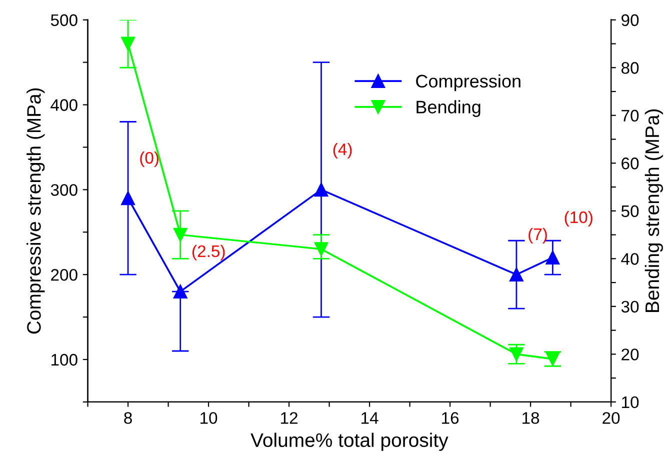 This screenshot has height=462, width=670. What do you see at coordinates (630, 116) in the screenshot?
I see `y2-tick-label: 70` at bounding box center [630, 116].